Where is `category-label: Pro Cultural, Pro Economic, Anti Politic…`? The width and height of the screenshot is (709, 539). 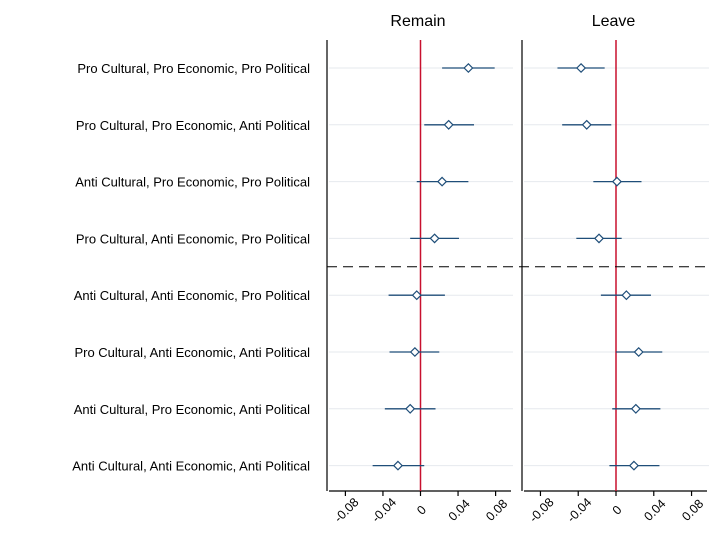 category-label: Pro Cultural, Pro Economic, Anti Politic… is located at coordinates (193, 125).